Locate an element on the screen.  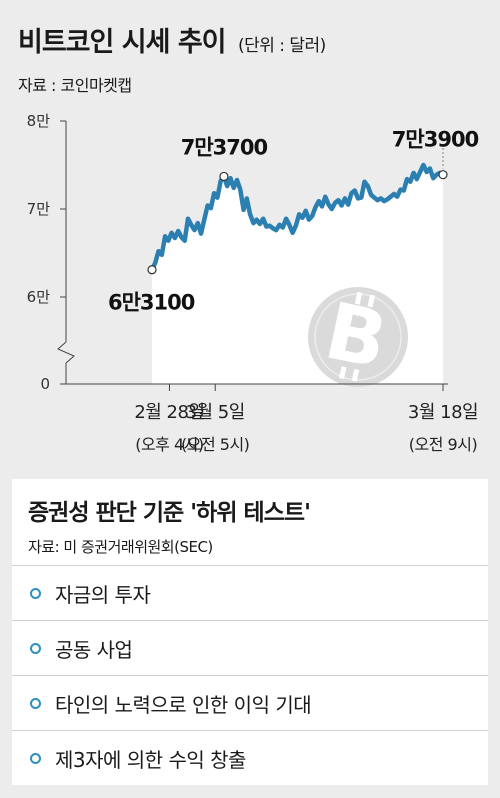
y-tick-label: 6만 is located at coordinates (39, 297).